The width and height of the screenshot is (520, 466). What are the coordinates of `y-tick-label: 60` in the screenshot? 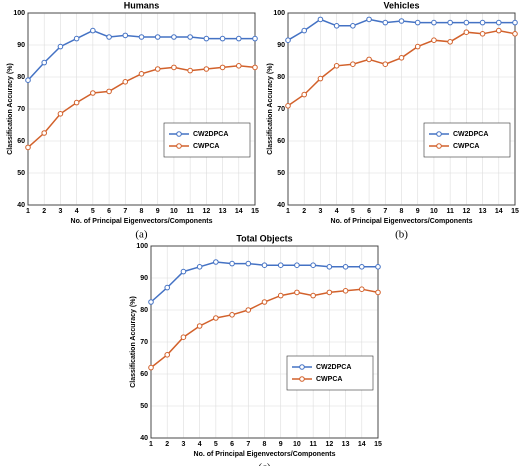 It's located at (281, 141).